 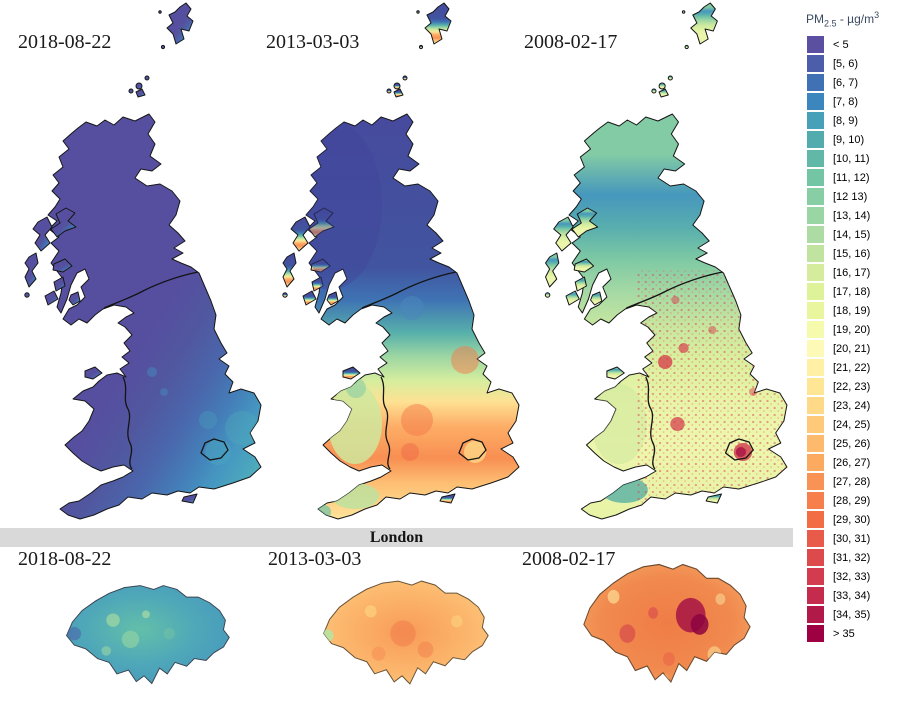 I want to click on legend-entry: [12 13), so click(x=849, y=196).